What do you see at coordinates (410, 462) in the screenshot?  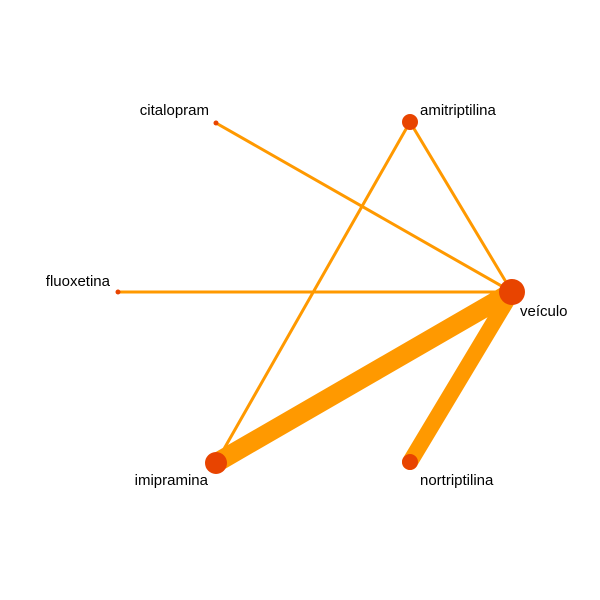 I see `node-nortriptilina` at bounding box center [410, 462].